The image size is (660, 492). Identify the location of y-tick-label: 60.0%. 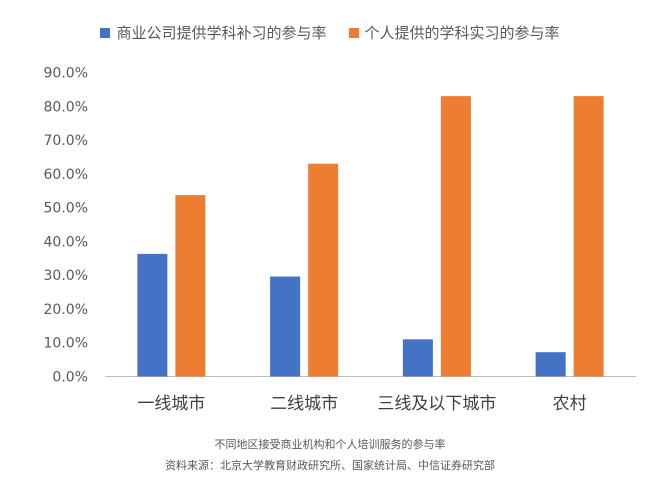
(66, 175).